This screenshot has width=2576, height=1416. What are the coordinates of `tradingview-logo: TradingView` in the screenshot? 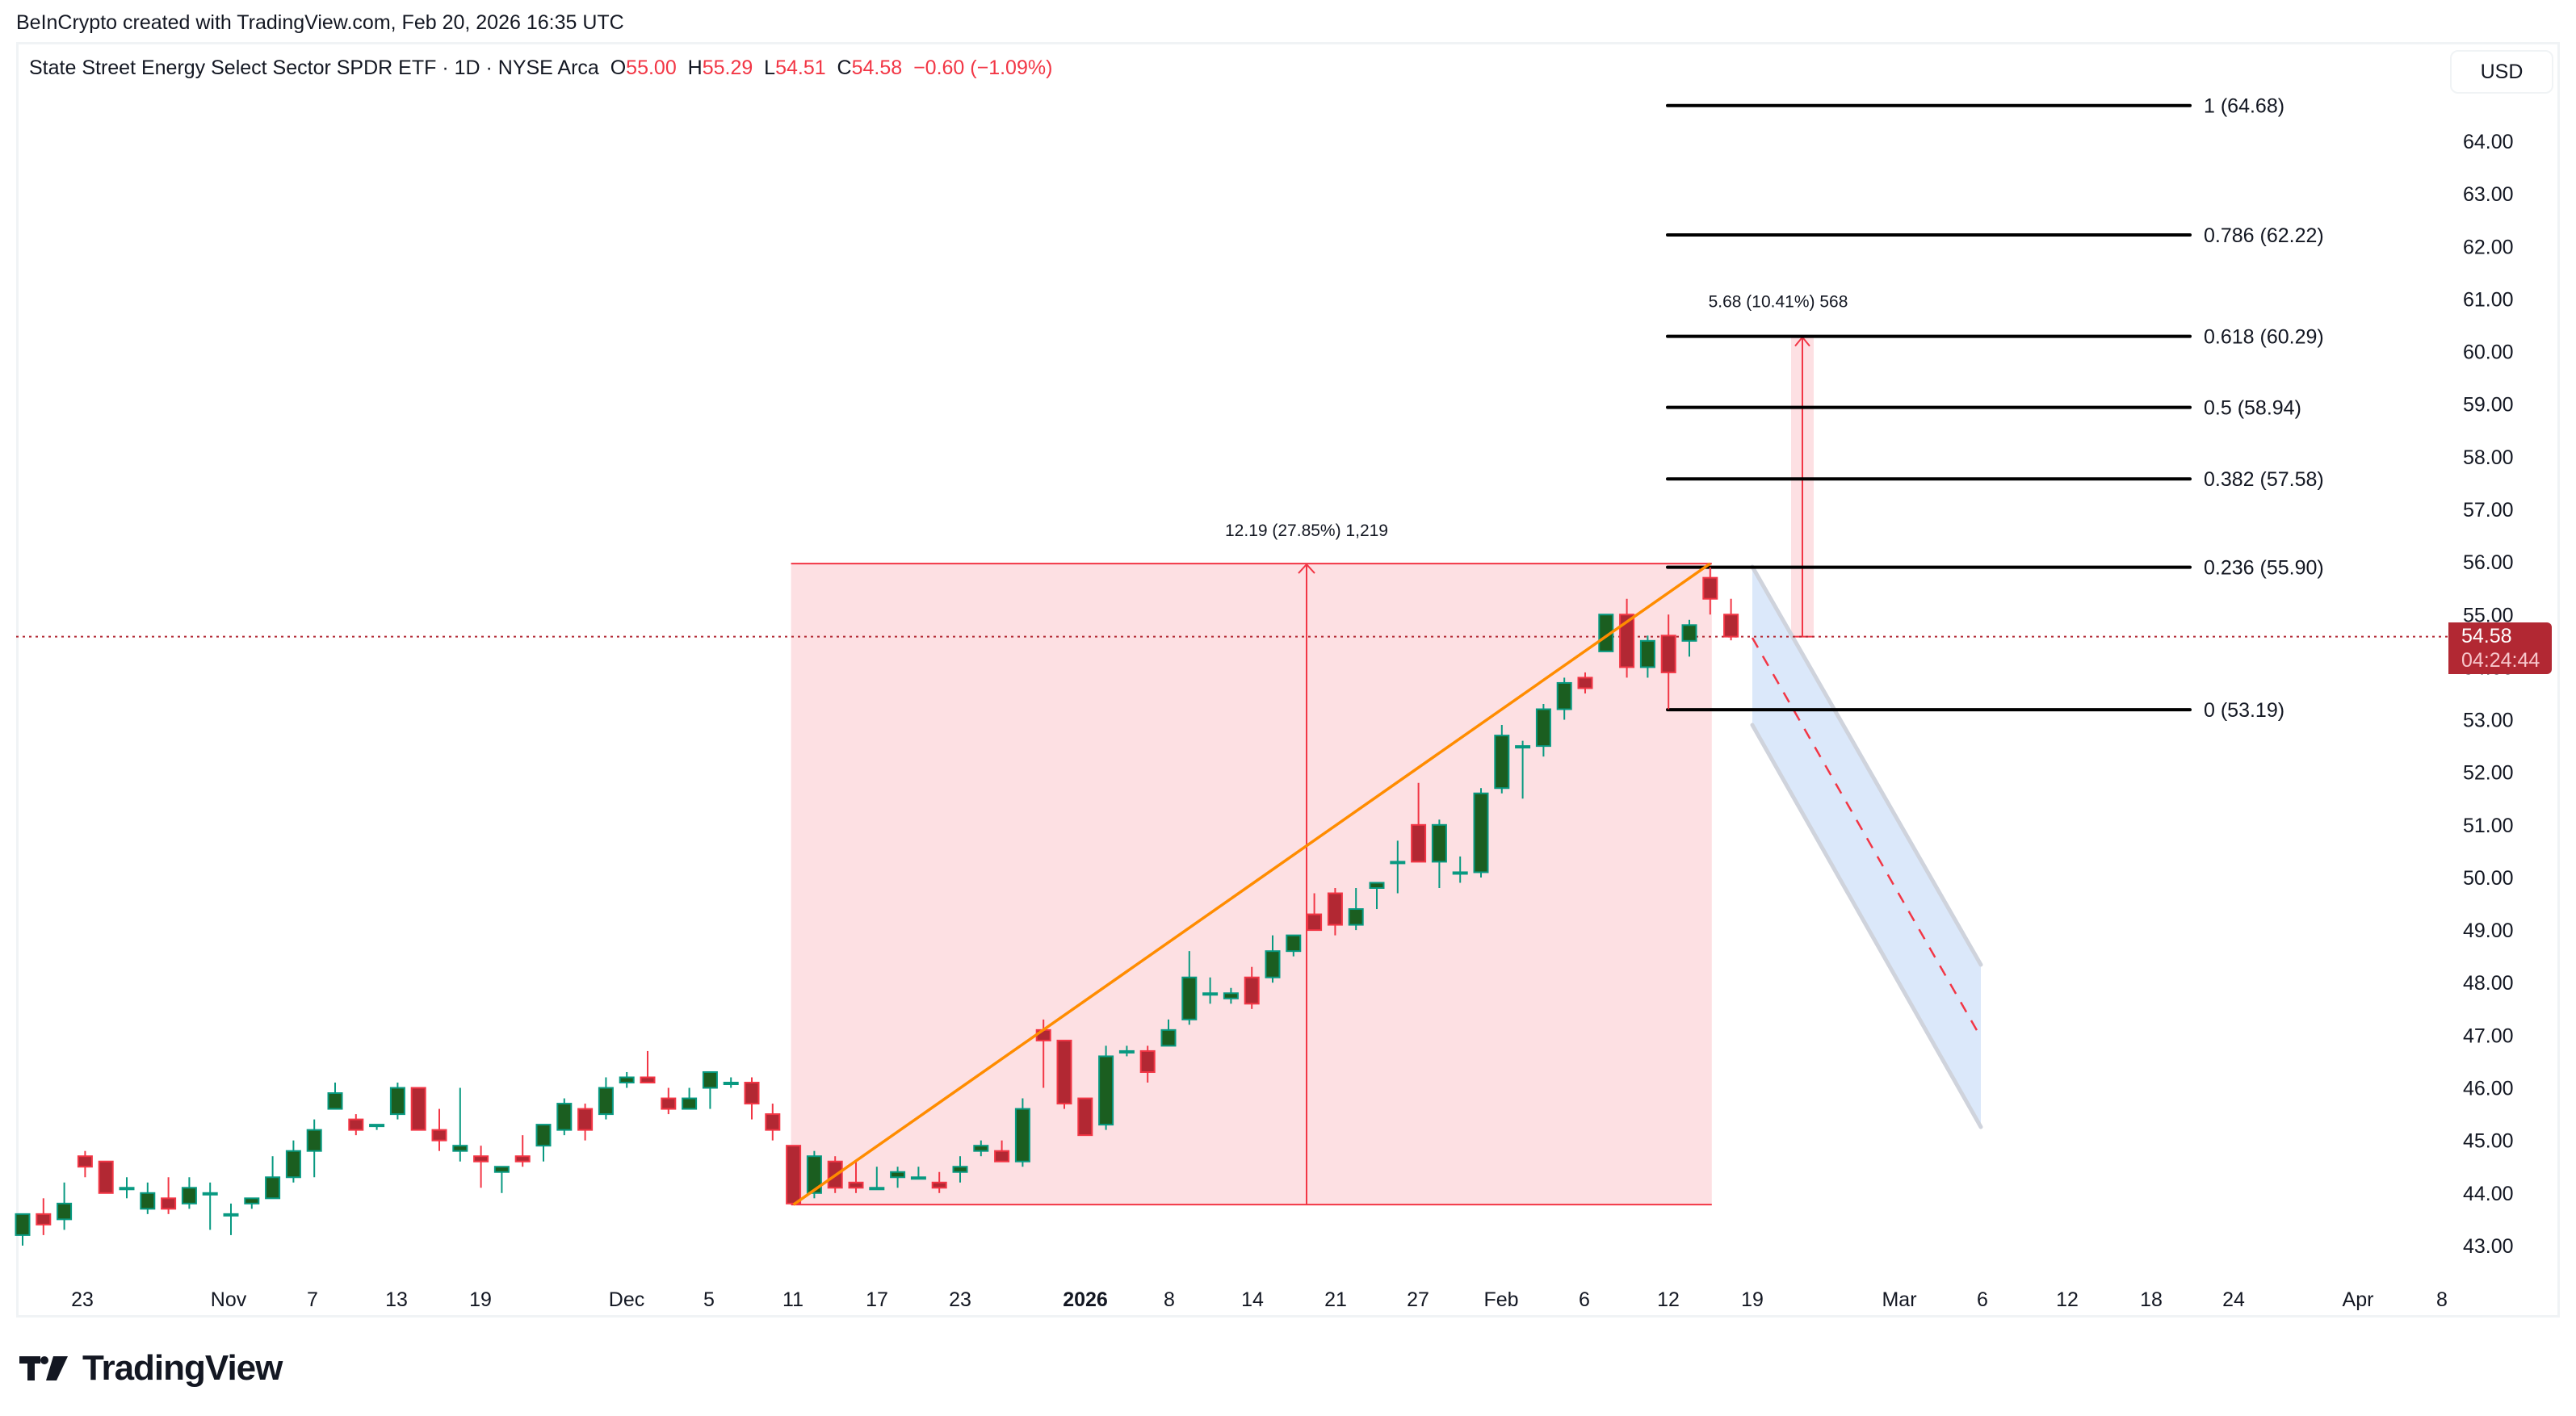 It's located at (151, 1368).